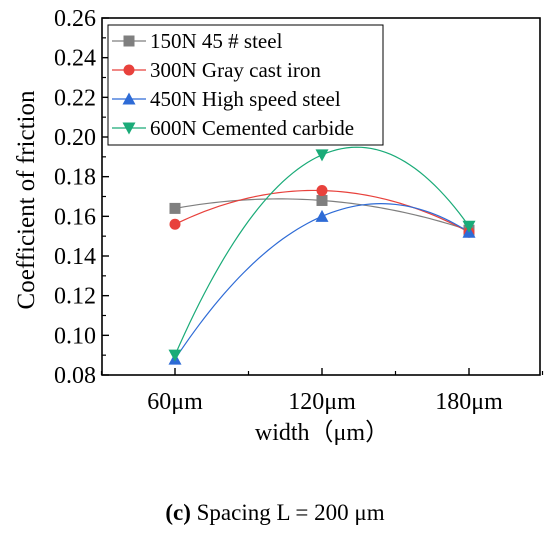 The width and height of the screenshot is (550, 541). What do you see at coordinates (178, 512) in the screenshot?
I see `caption-letter: (c)` at bounding box center [178, 512].